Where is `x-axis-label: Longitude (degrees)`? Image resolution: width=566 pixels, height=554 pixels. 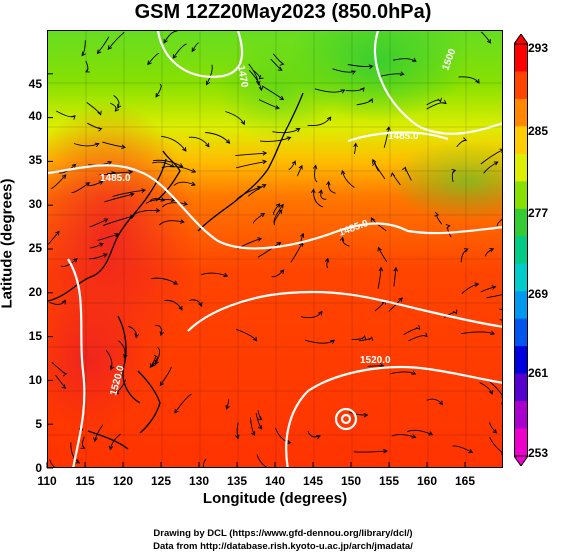 x-axis-label: Longitude (degrees) is located at coordinates (275, 498).